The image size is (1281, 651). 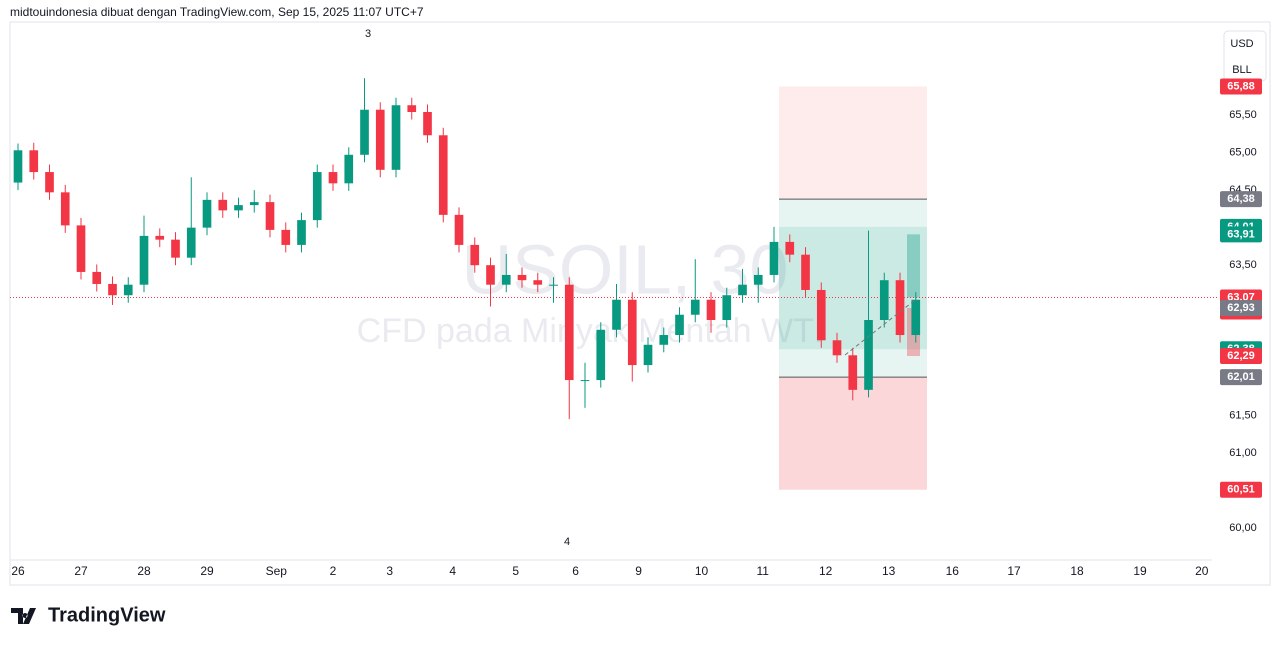 I want to click on x-tick-label: 27, so click(x=81, y=571).